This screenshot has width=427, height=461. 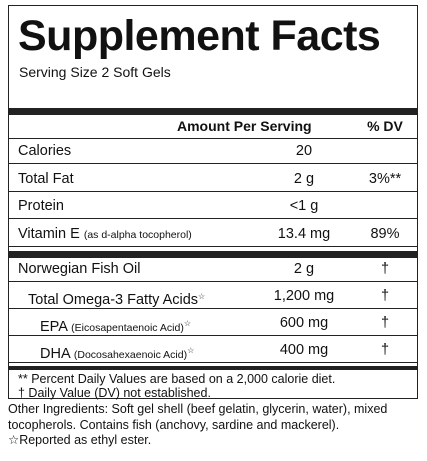 I want to click on nutrient-note: (as d-alpha tocopherol), so click(x=137, y=234).